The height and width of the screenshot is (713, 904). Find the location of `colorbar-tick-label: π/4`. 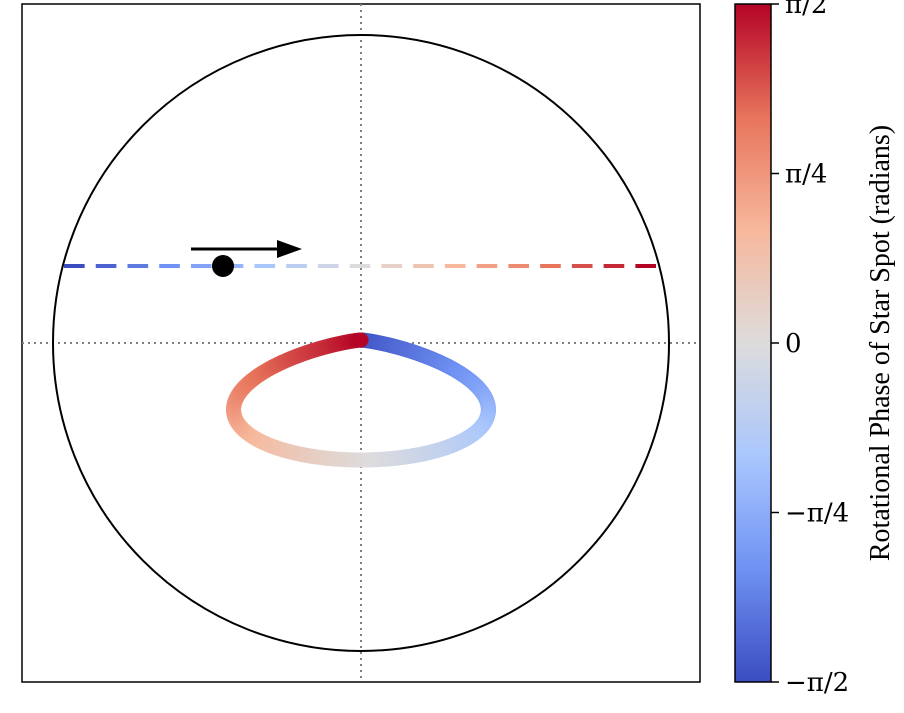

colorbar-tick-label: π/4 is located at coordinates (806, 175).